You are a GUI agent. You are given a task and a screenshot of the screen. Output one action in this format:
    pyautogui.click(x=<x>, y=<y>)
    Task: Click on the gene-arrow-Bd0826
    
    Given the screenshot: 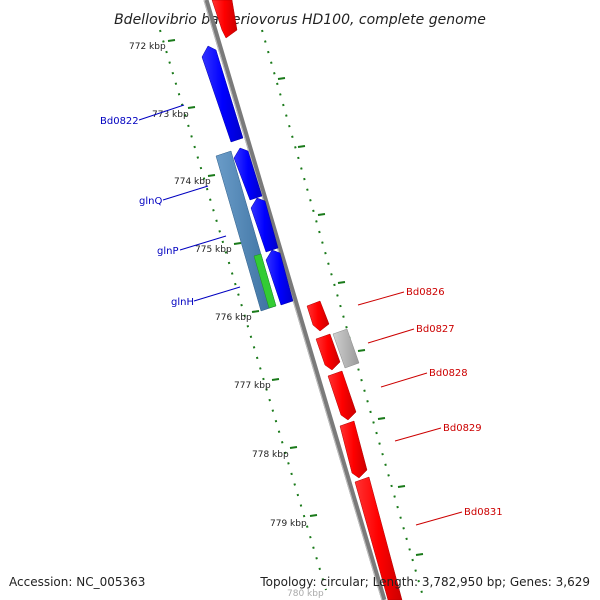 What is the action you would take?
    pyautogui.click(x=318, y=316)
    